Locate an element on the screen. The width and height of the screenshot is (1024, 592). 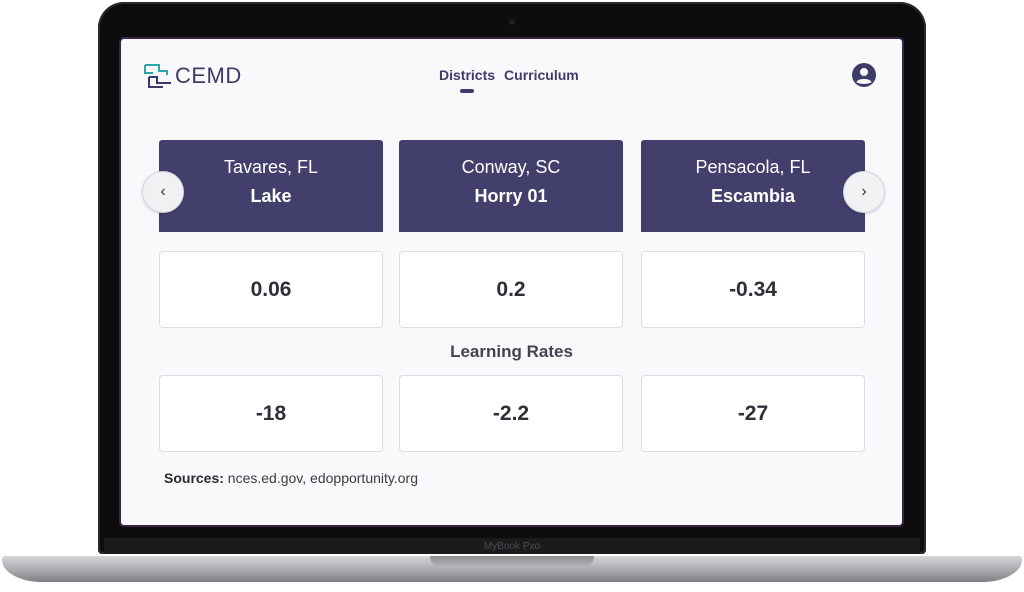
district-card-lake: Tavares, FL Lake is located at coordinates (271, 186).